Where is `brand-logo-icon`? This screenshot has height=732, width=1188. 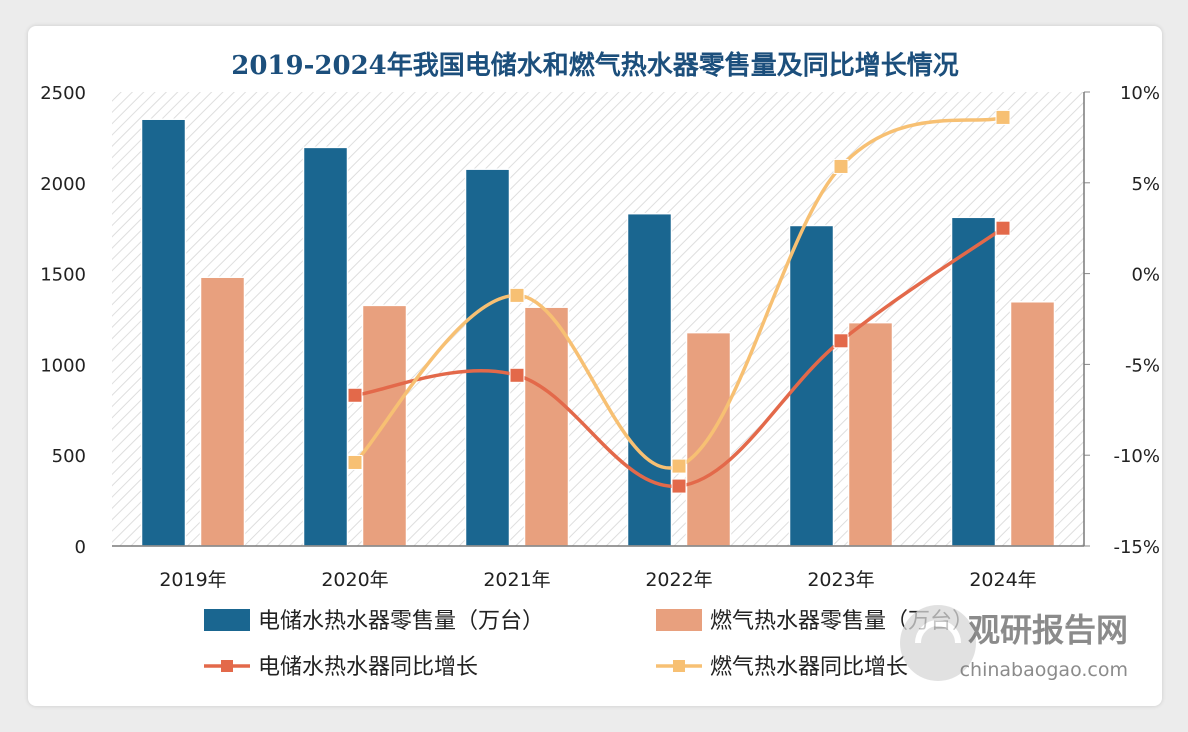 brand-logo-icon is located at coordinates (938, 643).